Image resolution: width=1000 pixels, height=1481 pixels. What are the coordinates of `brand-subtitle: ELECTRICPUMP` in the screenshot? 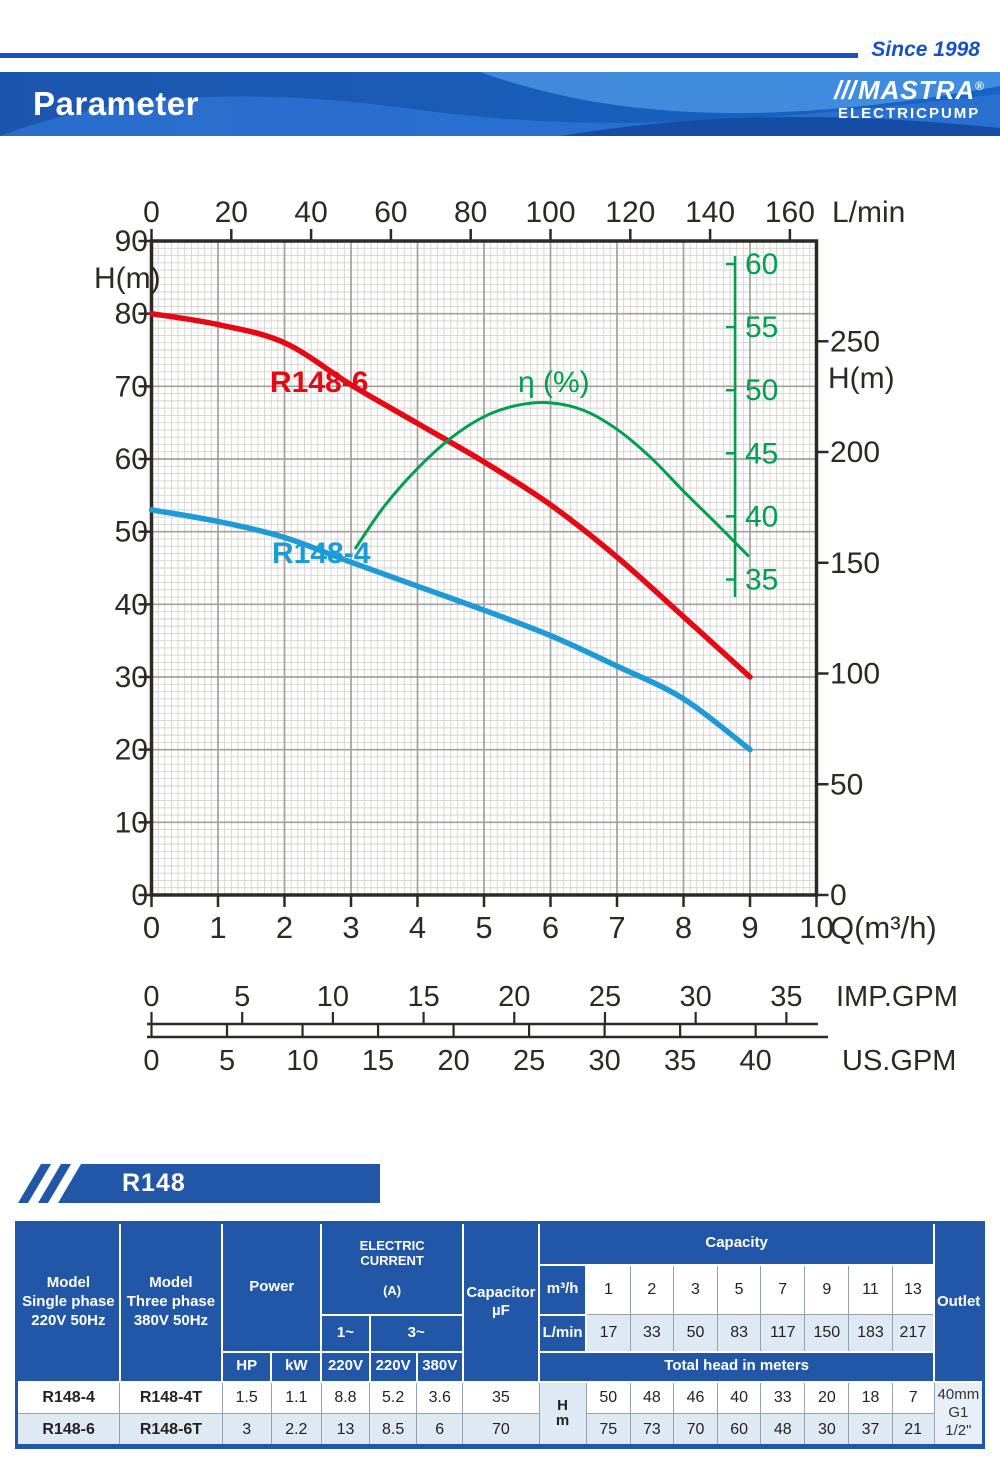 It's located at (909, 113).